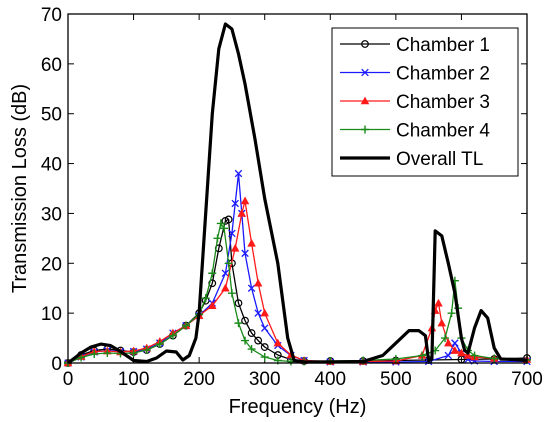  I want to click on x-tick-label: 600, so click(462, 379).